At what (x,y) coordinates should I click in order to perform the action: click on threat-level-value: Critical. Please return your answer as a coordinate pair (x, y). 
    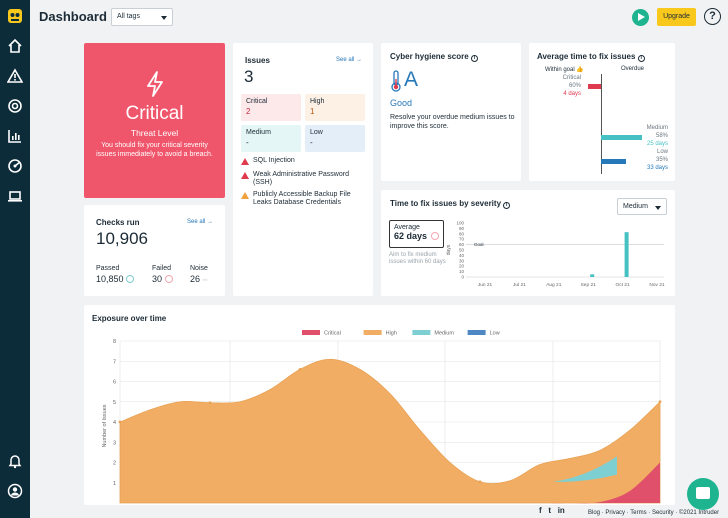
    Looking at the image, I should click on (154, 113).